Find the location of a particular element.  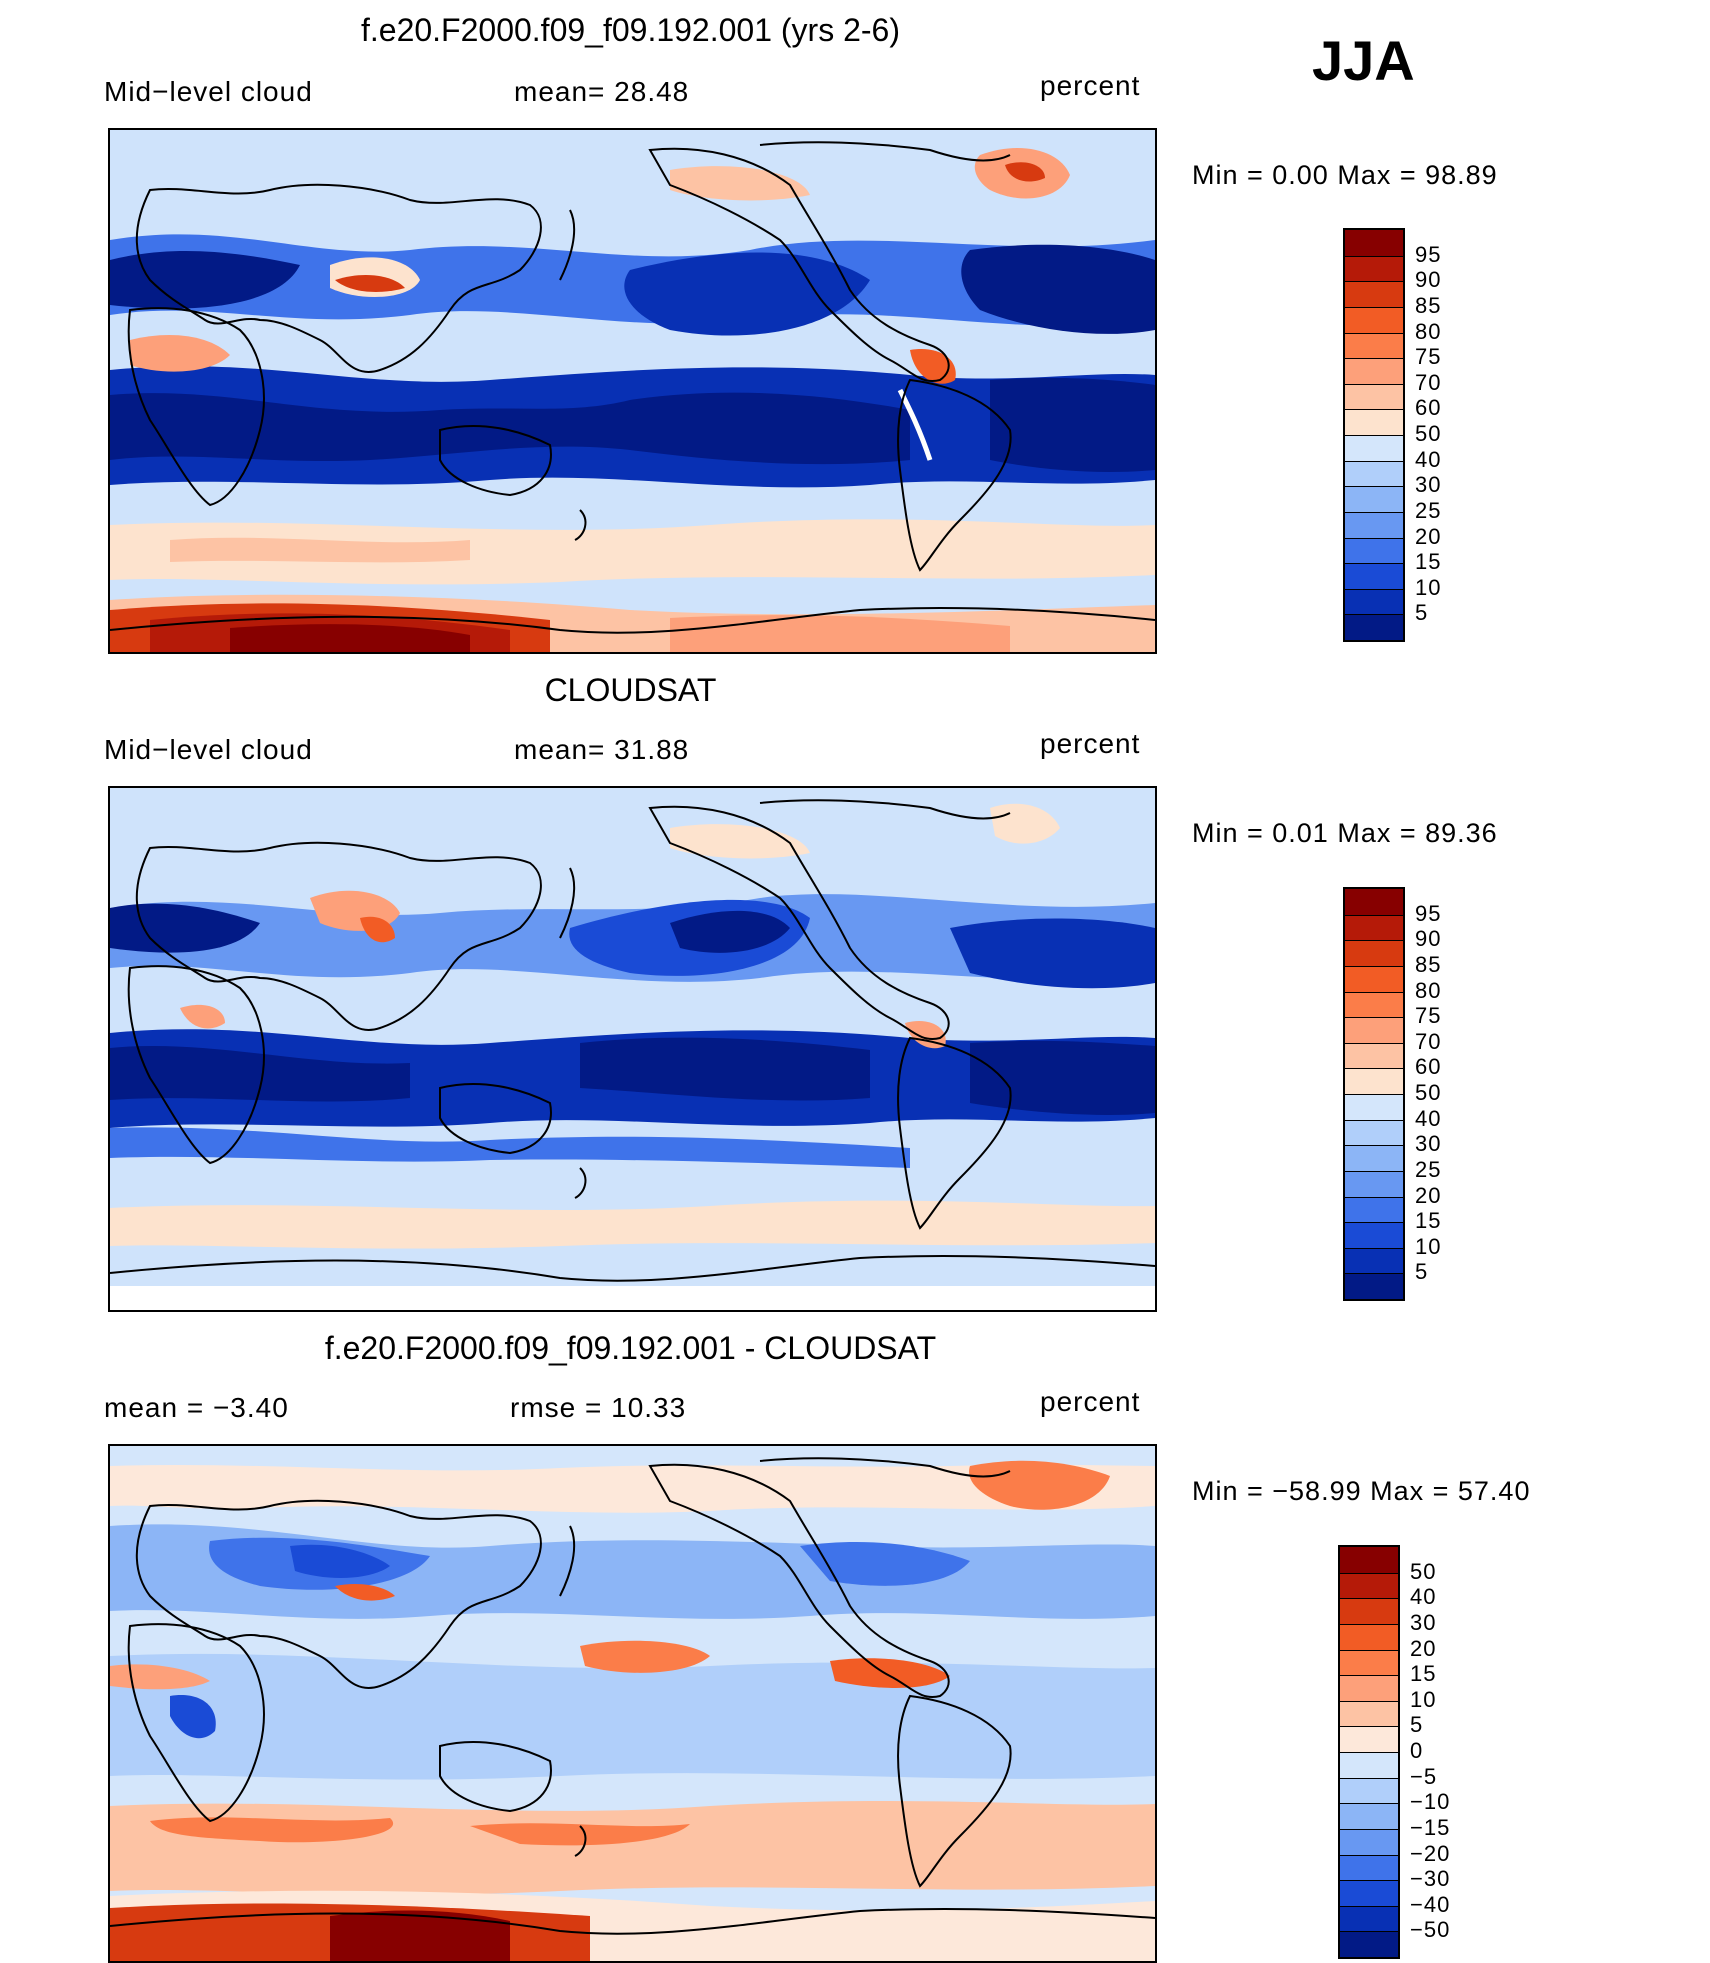

panel2-colorbar is located at coordinates (1374, 1094).